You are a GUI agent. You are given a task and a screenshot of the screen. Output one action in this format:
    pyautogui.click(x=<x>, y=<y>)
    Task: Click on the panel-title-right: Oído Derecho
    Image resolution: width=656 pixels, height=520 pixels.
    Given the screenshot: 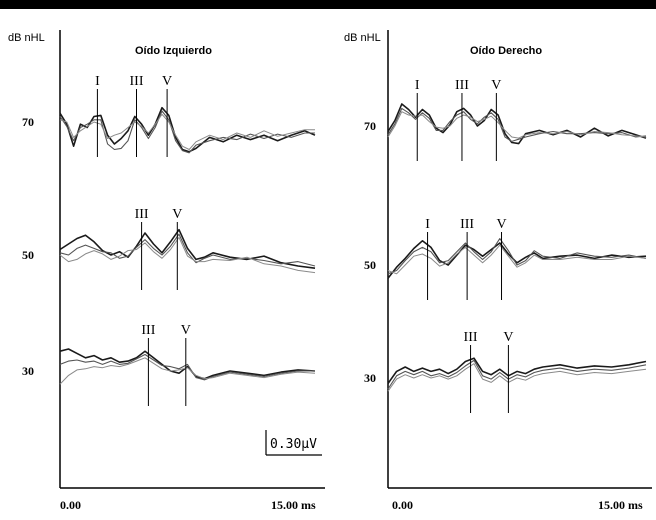 What is the action you would take?
    pyautogui.click(x=506, y=51)
    